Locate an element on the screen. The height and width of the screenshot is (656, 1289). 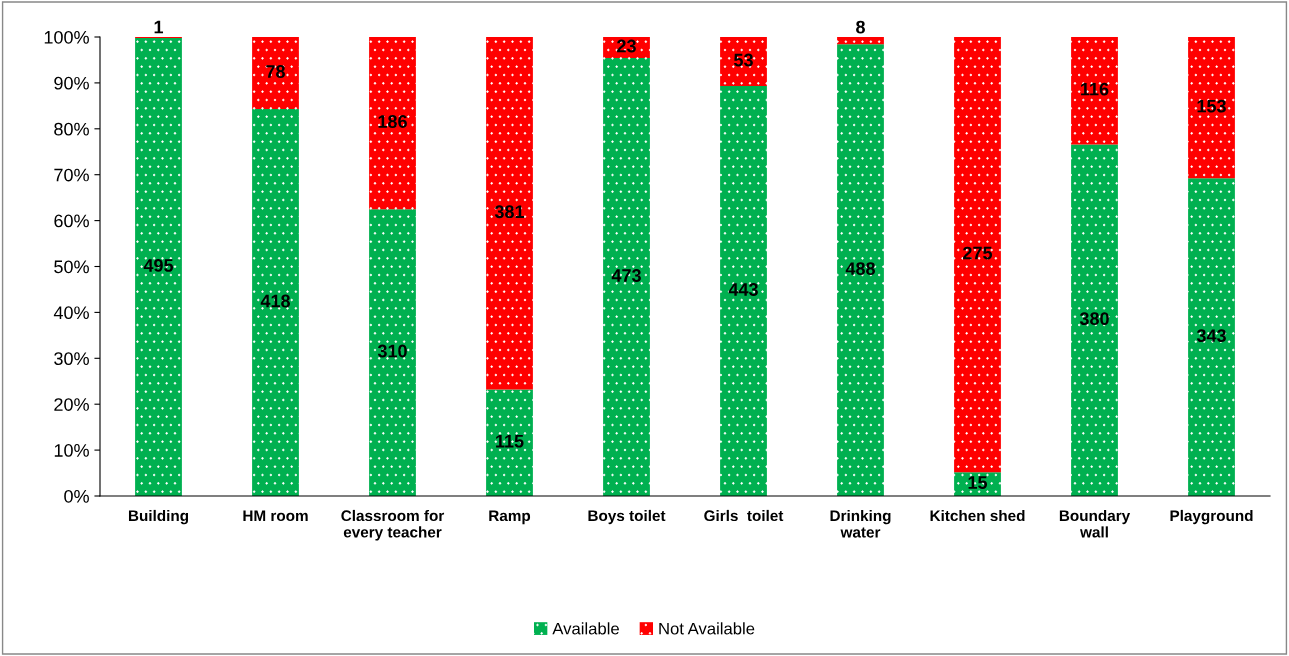
y-tick-label: 0% is located at coordinates (76, 496).